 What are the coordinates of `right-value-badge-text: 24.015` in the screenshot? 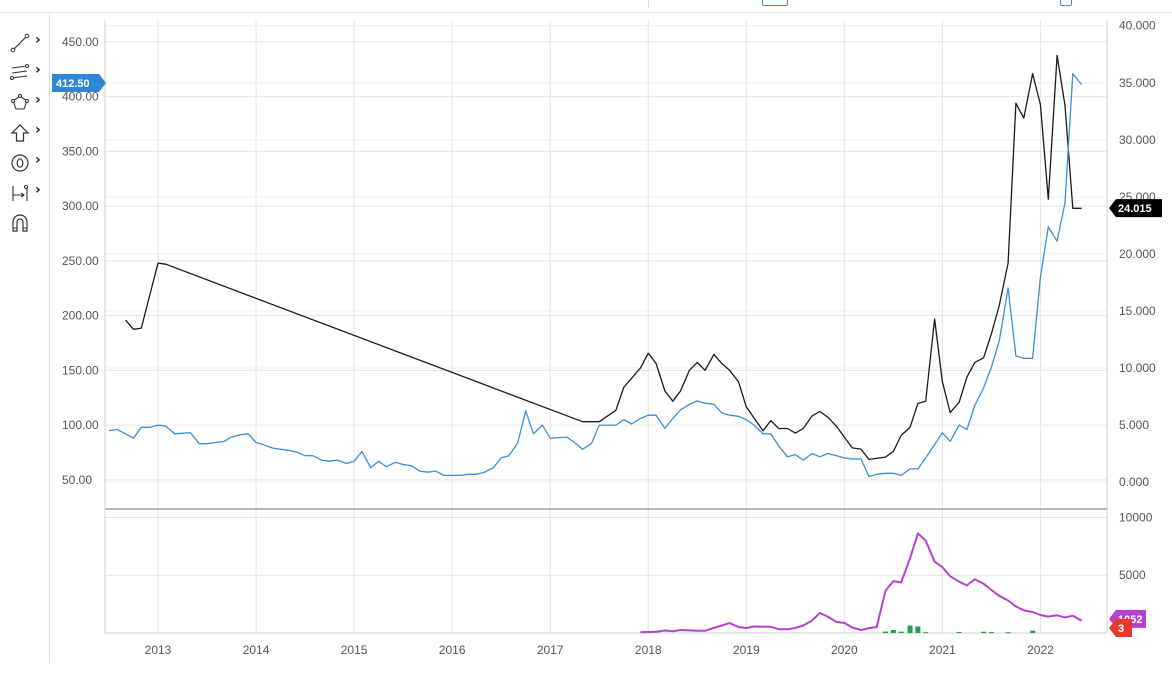 It's located at (1135, 209).